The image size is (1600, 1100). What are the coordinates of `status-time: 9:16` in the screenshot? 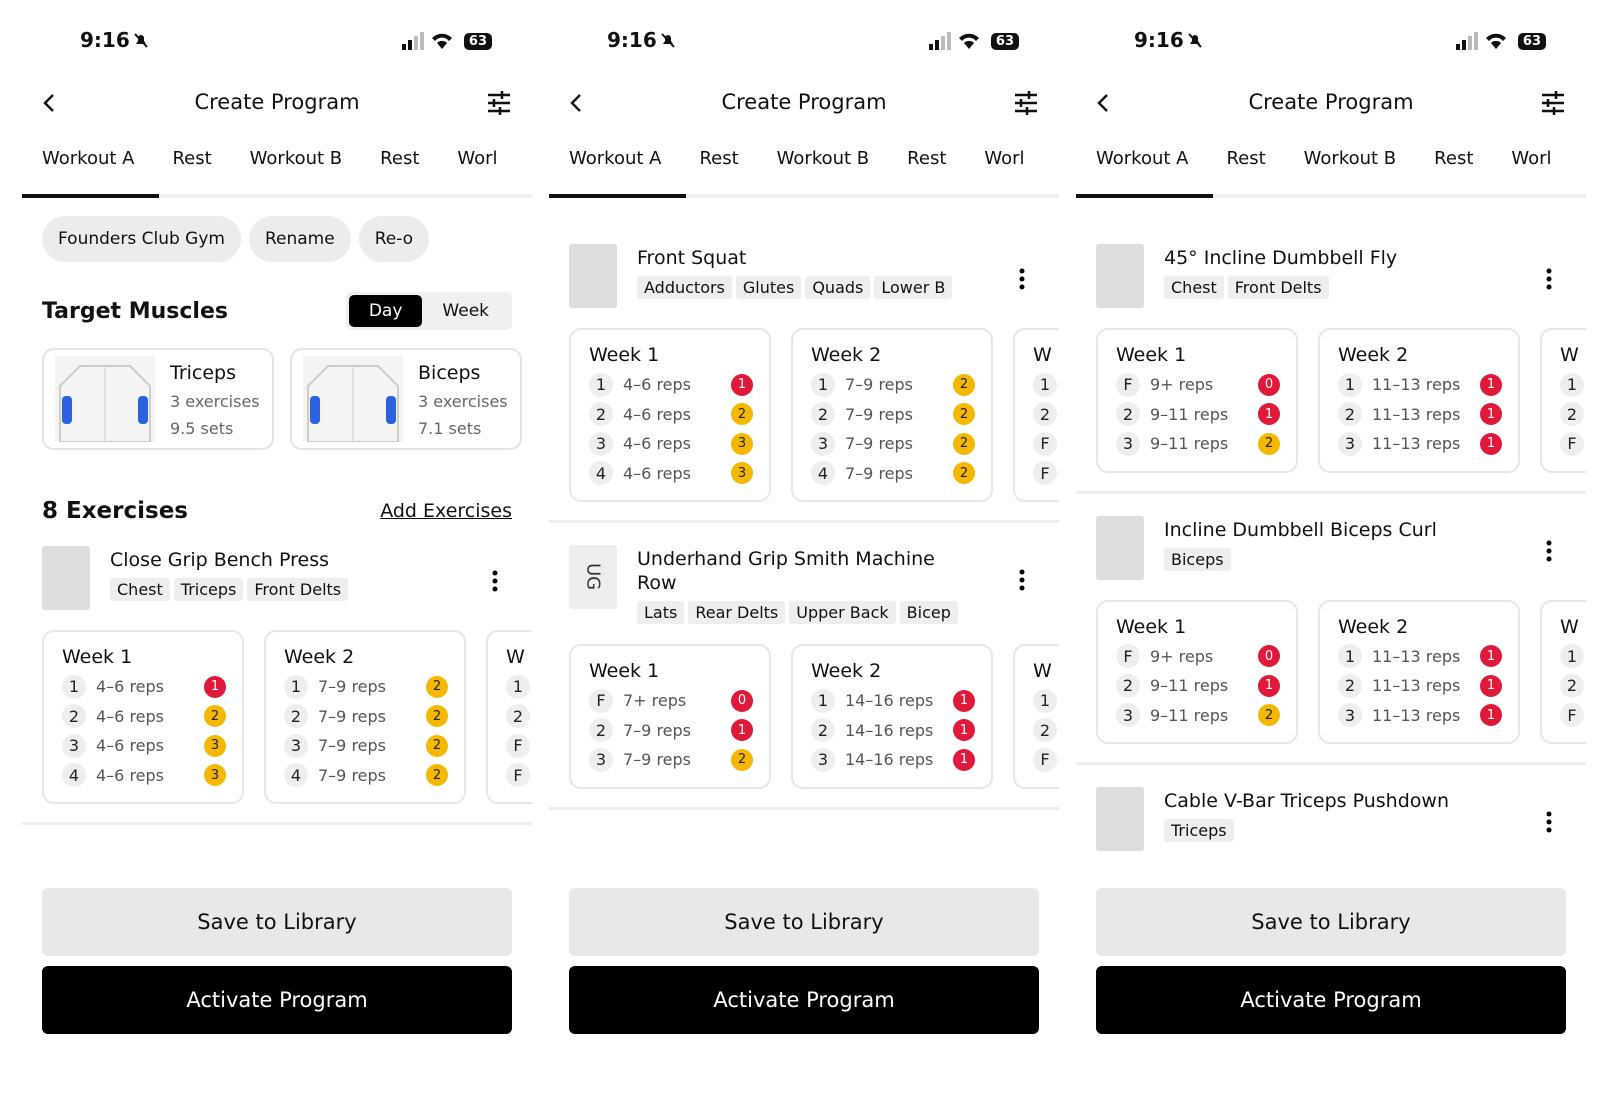 It's located at (1169, 40).